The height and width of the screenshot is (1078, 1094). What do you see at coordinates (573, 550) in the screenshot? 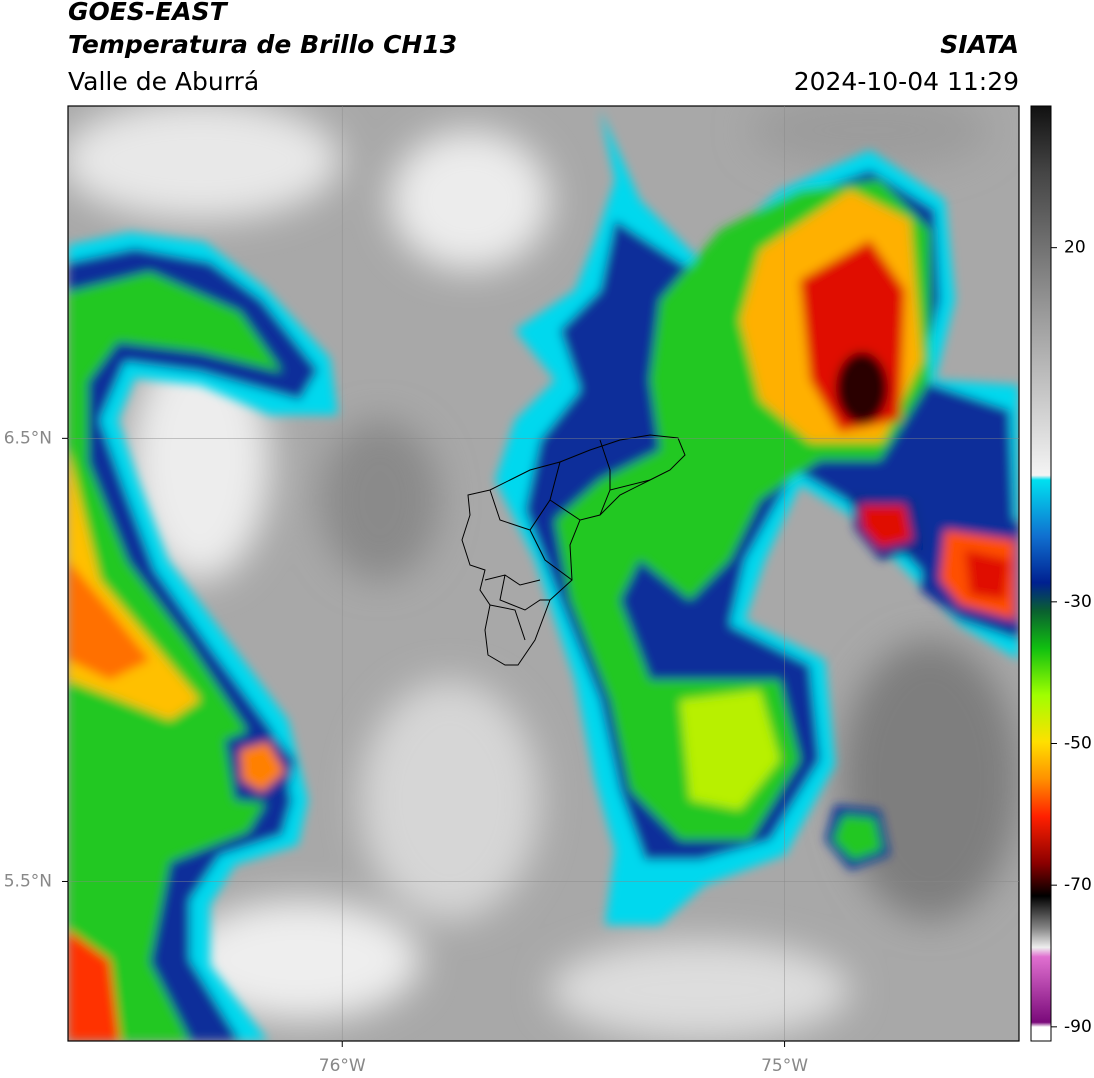
I see `municipal-boundaries` at bounding box center [573, 550].